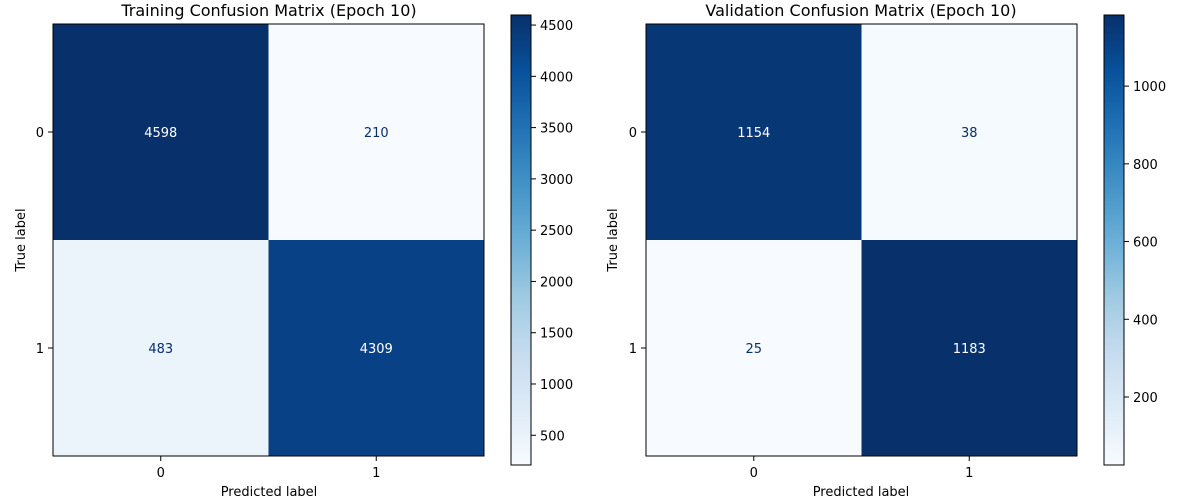  I want to click on colorbar-tick-label: 4500, so click(556, 26).